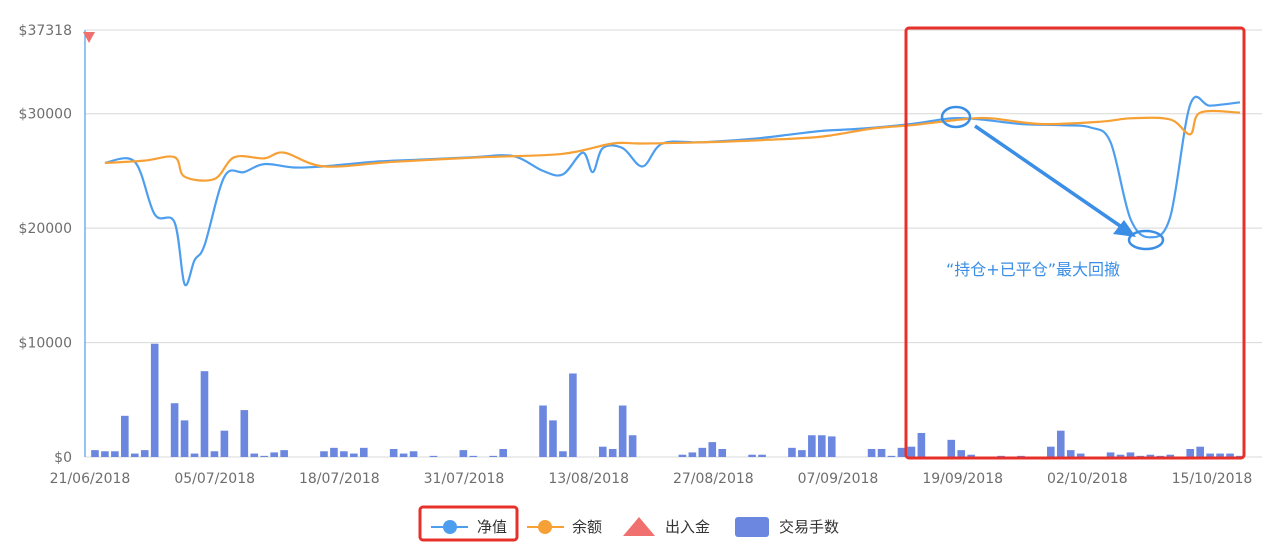 This screenshot has height=547, width=1280. I want to click on legend: 净值 余额 出入金 交易手数, so click(628, 523).